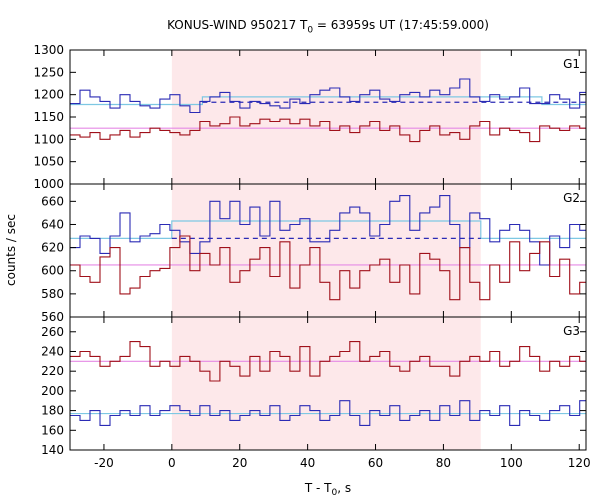 This screenshot has width=600, height=500. What do you see at coordinates (511, 463) in the screenshot?
I see `x-tick-label: 100` at bounding box center [511, 463].